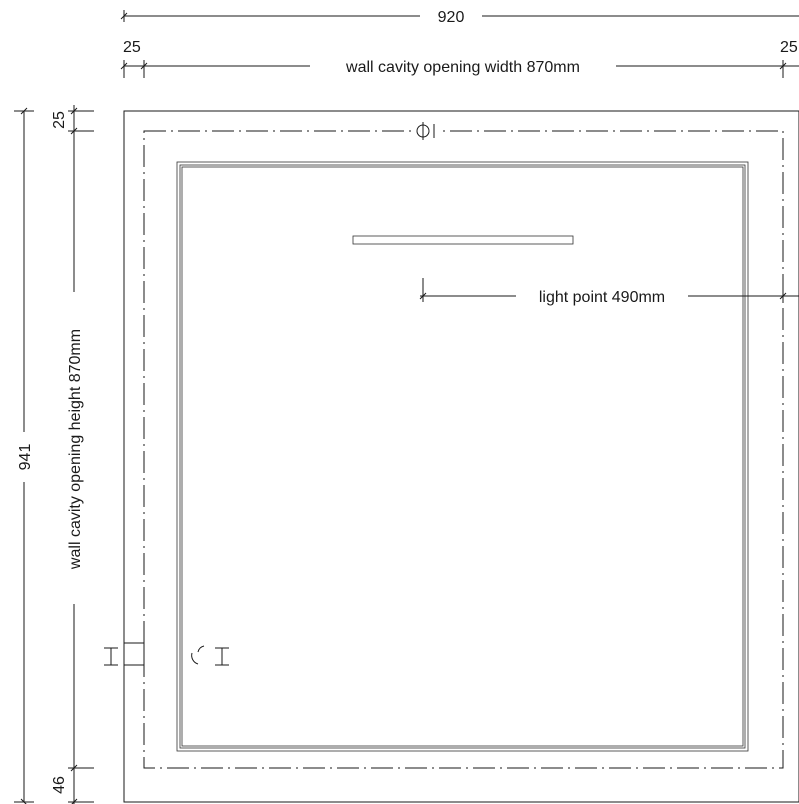 The image size is (799, 804). What do you see at coordinates (425, 131) in the screenshot?
I see `light-point-icon` at bounding box center [425, 131].